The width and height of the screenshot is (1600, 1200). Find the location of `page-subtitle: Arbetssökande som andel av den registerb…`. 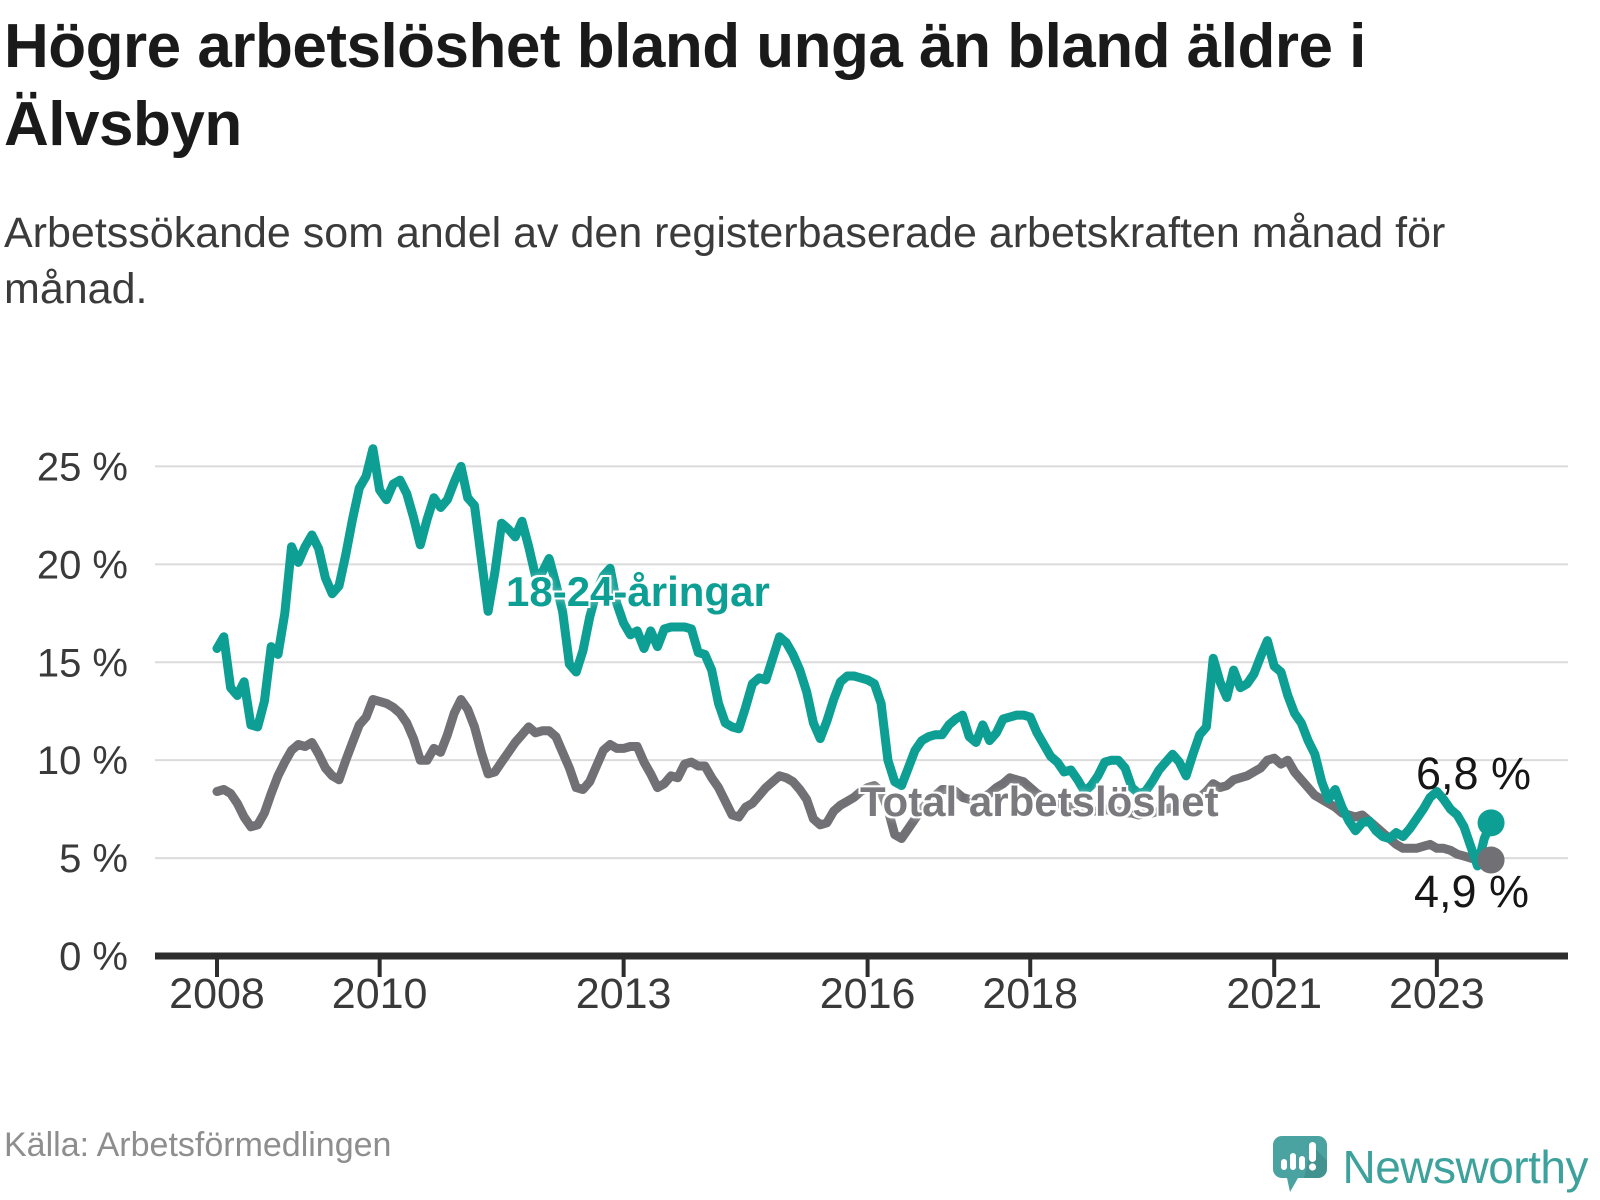

page-subtitle: Arbetssökande som andel av den registerb… is located at coordinates (725, 261).